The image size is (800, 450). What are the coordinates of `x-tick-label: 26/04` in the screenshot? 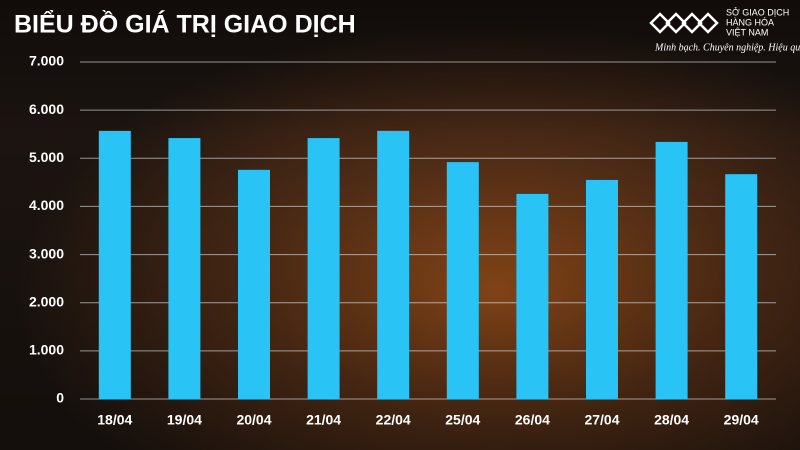 It's located at (532, 420).